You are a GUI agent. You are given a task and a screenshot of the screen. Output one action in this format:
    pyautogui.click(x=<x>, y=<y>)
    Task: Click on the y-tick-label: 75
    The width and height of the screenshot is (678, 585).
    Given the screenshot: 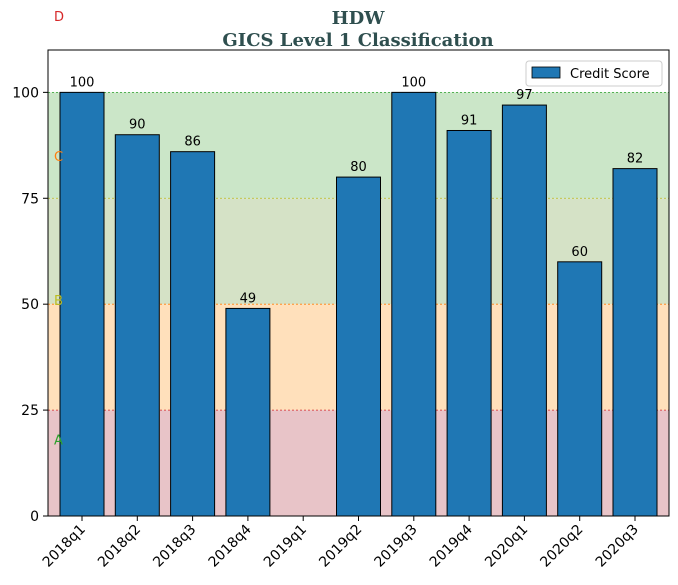 What is the action you would take?
    pyautogui.click(x=30, y=199)
    